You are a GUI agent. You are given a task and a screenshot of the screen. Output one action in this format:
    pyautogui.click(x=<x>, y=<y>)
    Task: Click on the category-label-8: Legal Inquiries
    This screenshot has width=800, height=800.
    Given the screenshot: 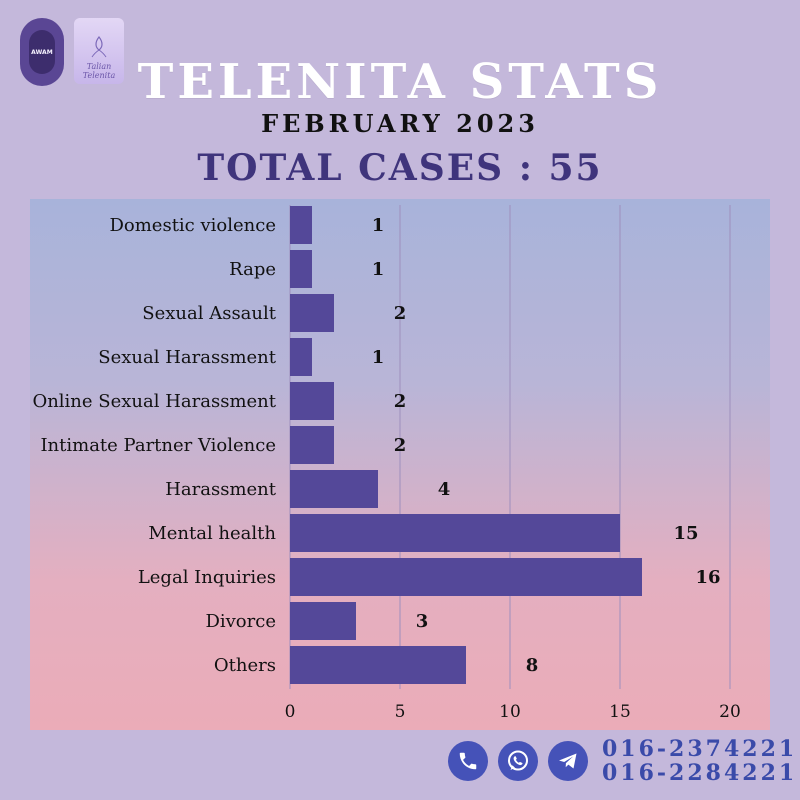 What is the action you would take?
    pyautogui.click(x=207, y=577)
    